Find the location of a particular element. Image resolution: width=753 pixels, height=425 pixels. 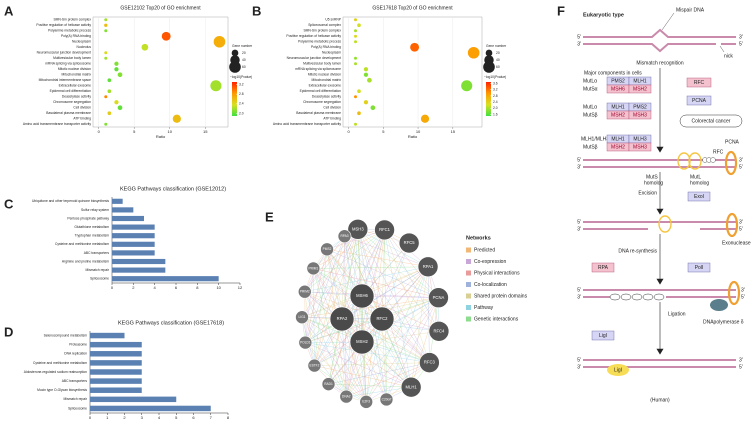

y-tick-label: Epidermal cell differentiation is located at coordinates (71, 91).